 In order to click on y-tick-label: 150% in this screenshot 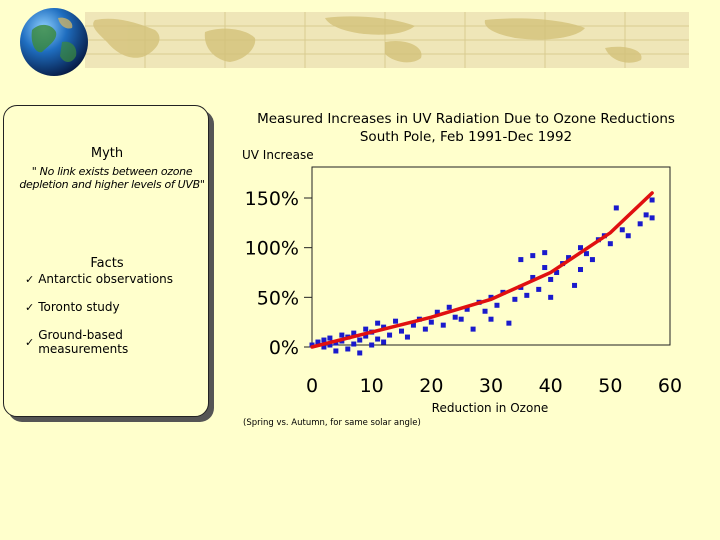, I will do `click(272, 199)`.